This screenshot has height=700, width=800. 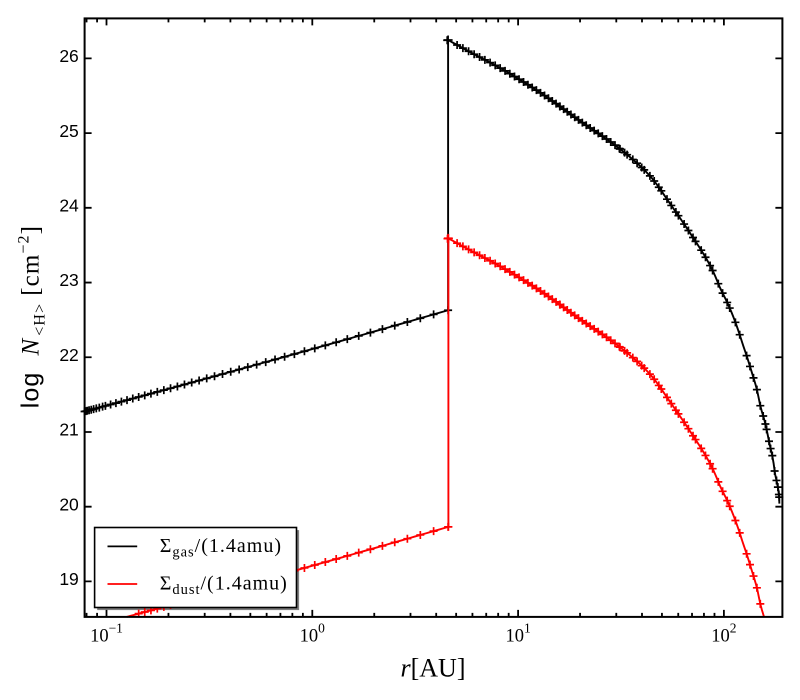 I want to click on svg-text: 22, so click(x=68, y=355).